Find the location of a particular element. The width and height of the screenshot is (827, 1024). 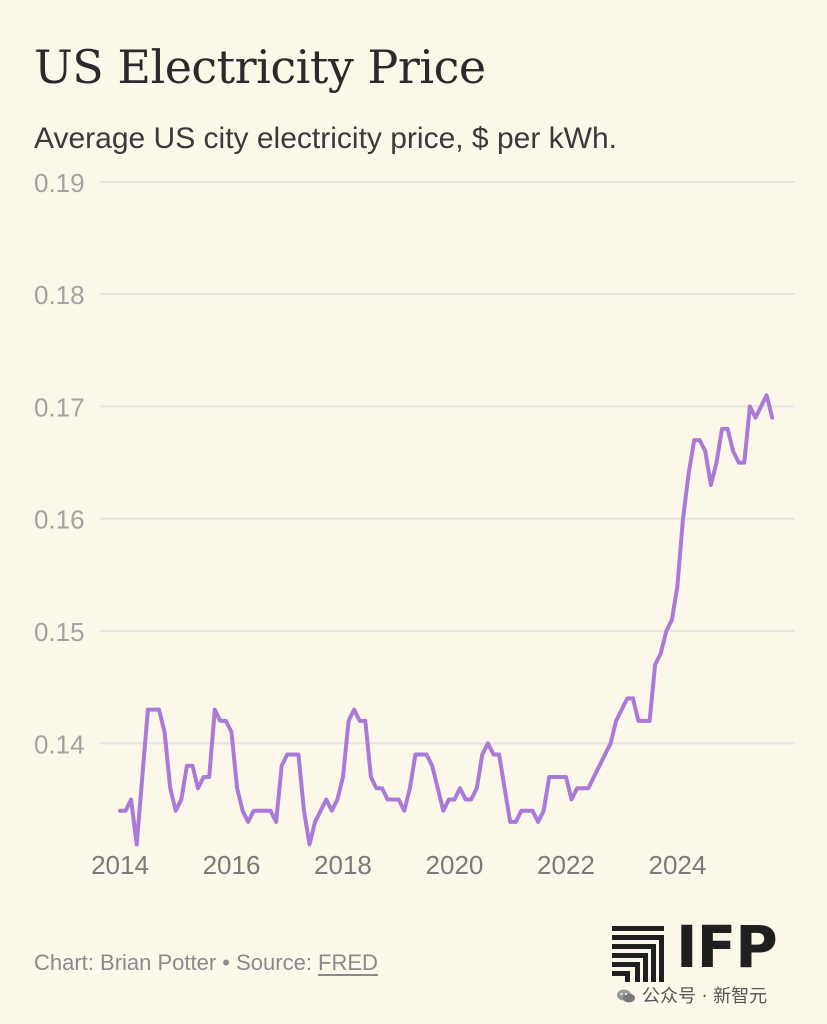

x-tick-label: 2024 is located at coordinates (678, 865).